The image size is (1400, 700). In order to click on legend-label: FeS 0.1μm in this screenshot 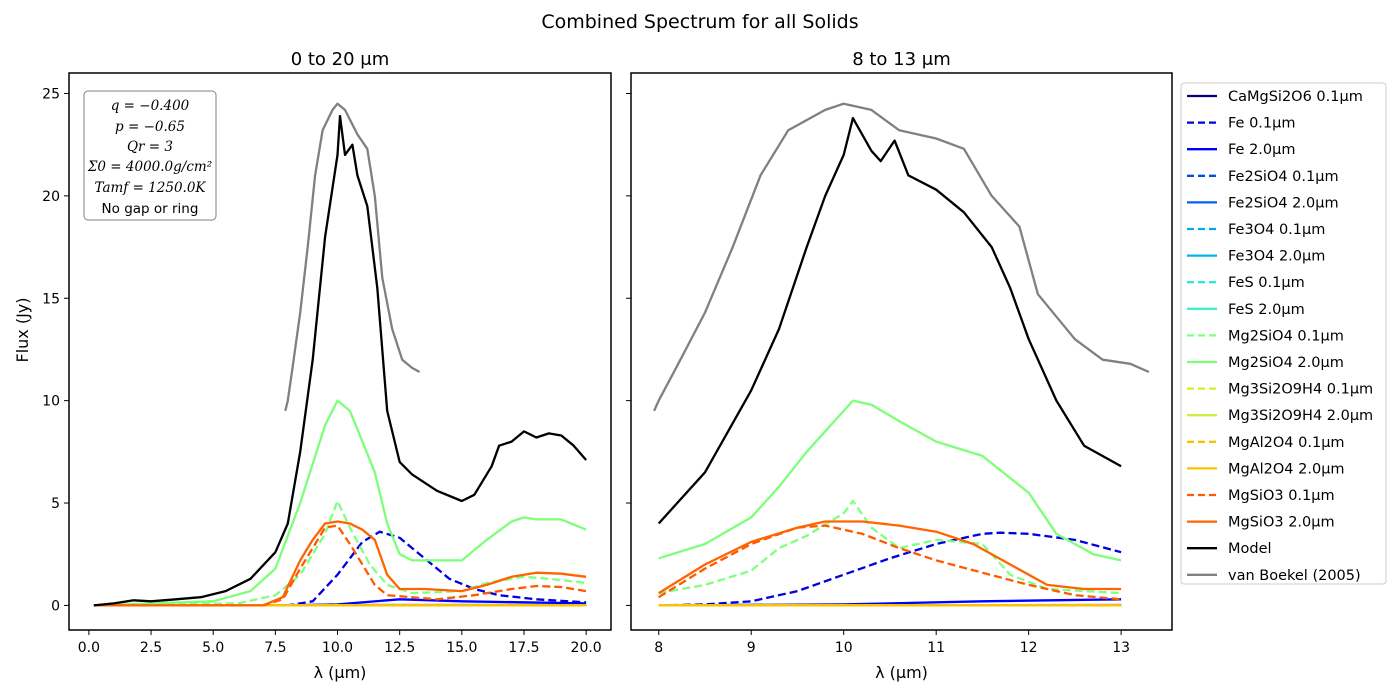, I will do `click(1266, 283)`.